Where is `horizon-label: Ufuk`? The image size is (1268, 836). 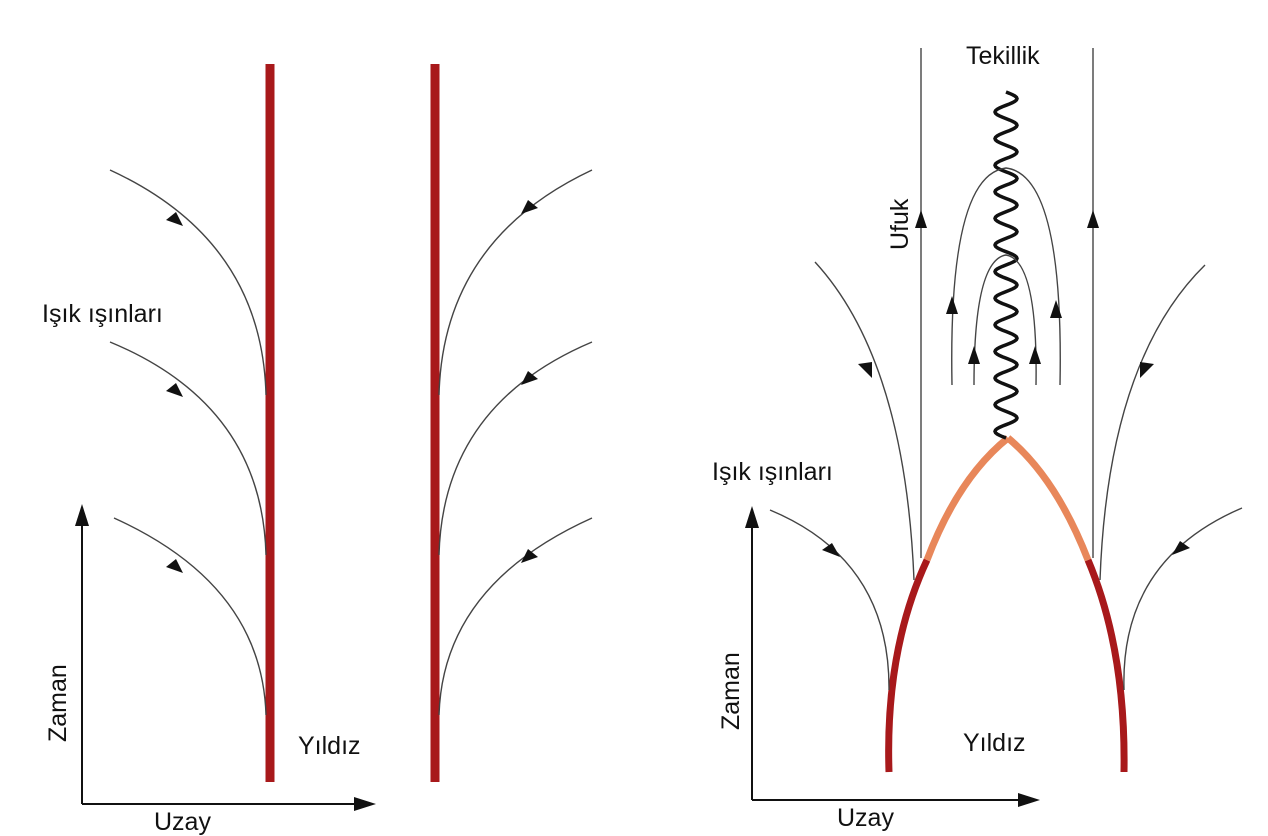 horizon-label: Ufuk is located at coordinates (900, 224).